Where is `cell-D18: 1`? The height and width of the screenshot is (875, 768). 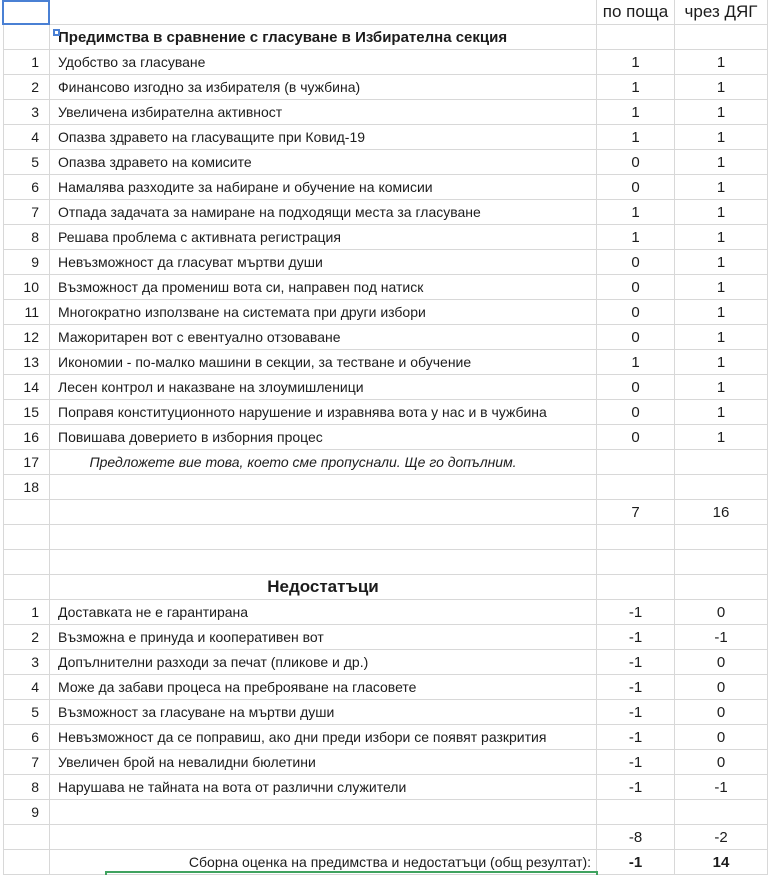
cell-D18: 1 is located at coordinates (721, 437).